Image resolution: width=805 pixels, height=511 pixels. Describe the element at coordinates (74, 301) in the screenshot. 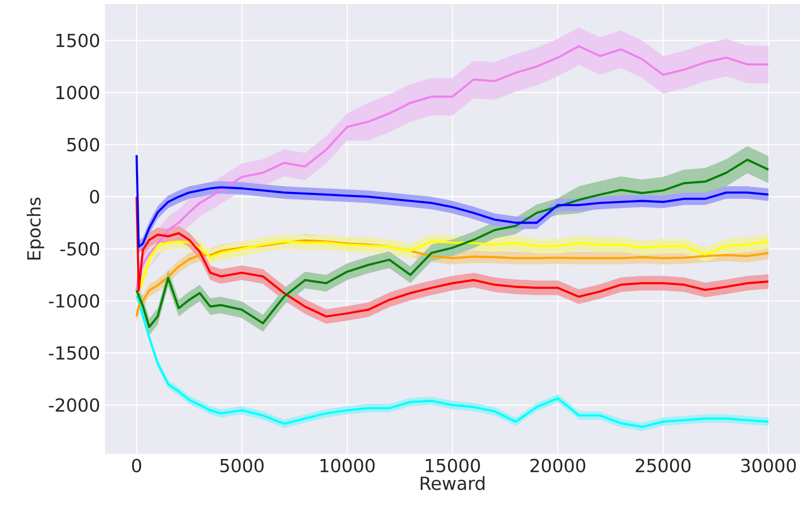

I see `y-tick-label: -1000` at that location.